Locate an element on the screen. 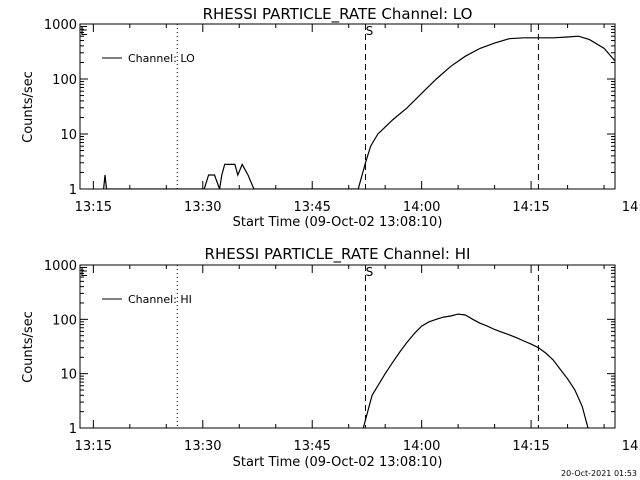  footer-timestamp: 20-Oct-2021 01:53 is located at coordinates (599, 473).